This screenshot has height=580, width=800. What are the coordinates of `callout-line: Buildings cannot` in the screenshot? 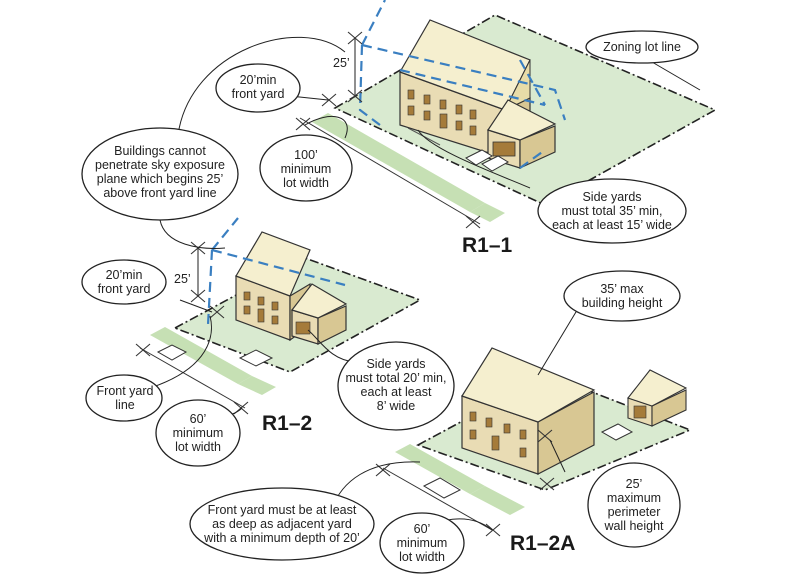 It's located at (160, 151).